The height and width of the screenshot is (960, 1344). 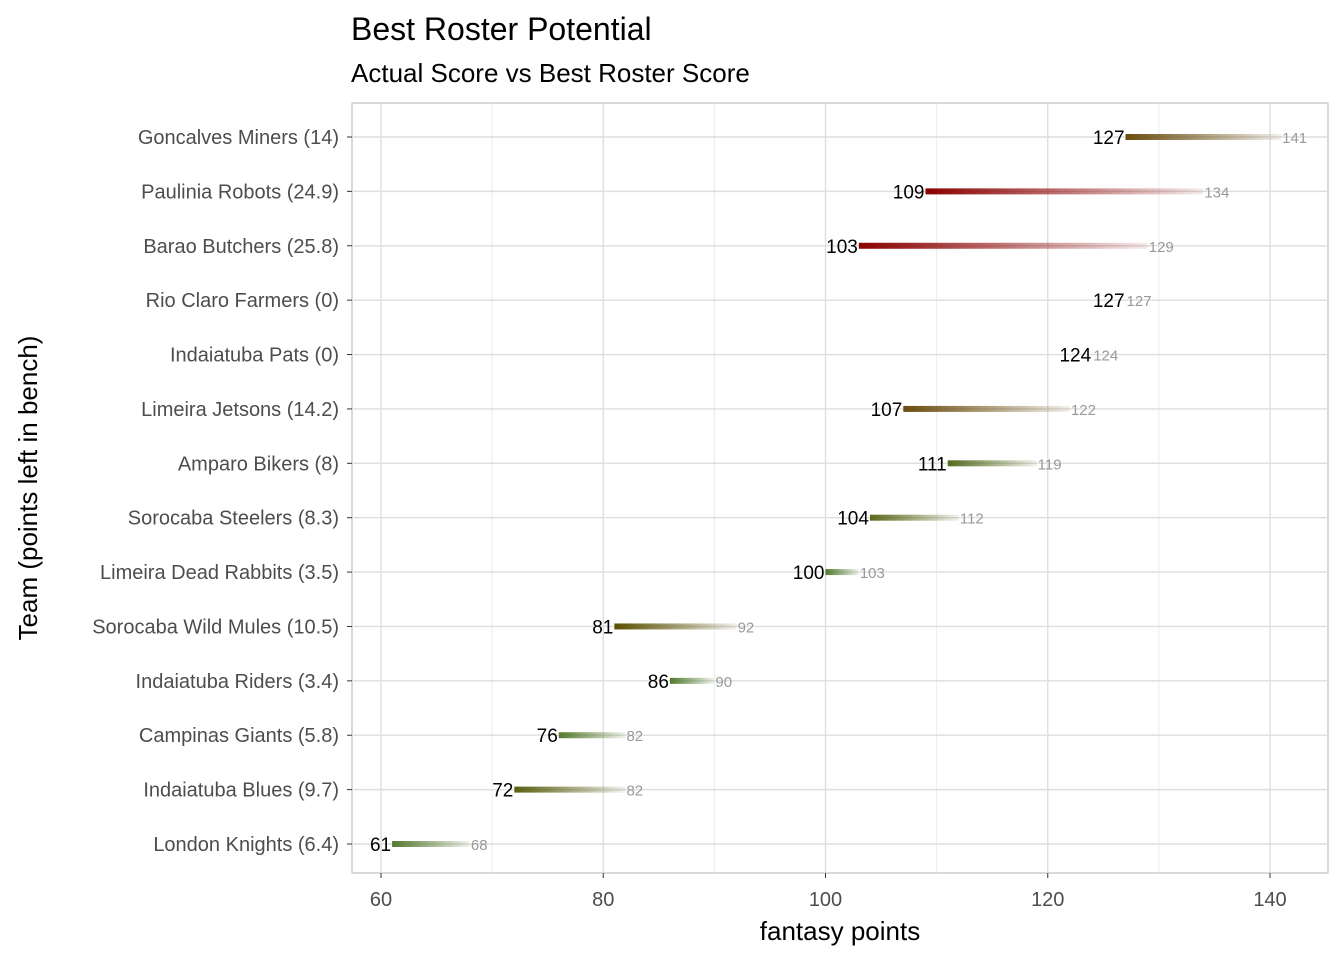 What do you see at coordinates (887, 410) in the screenshot?
I see `actual-score-label: 107` at bounding box center [887, 410].